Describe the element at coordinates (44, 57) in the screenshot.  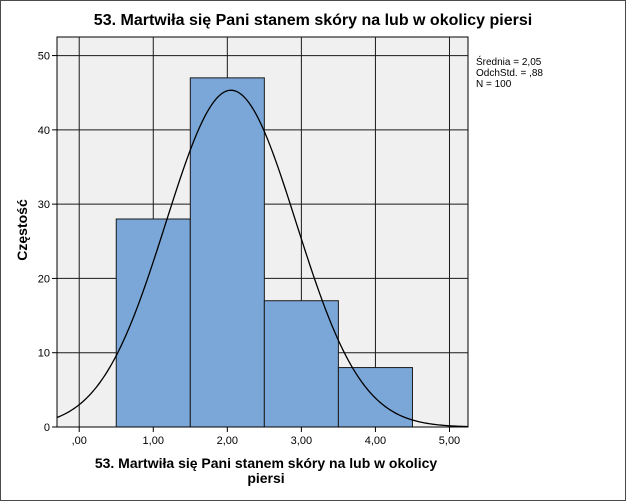
I see `y-tick-label: 50` at that location.